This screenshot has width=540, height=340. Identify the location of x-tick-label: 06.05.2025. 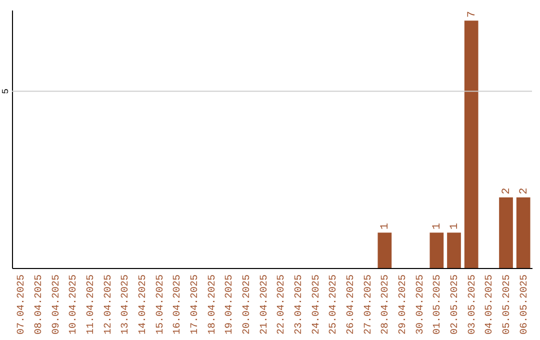
(524, 304).